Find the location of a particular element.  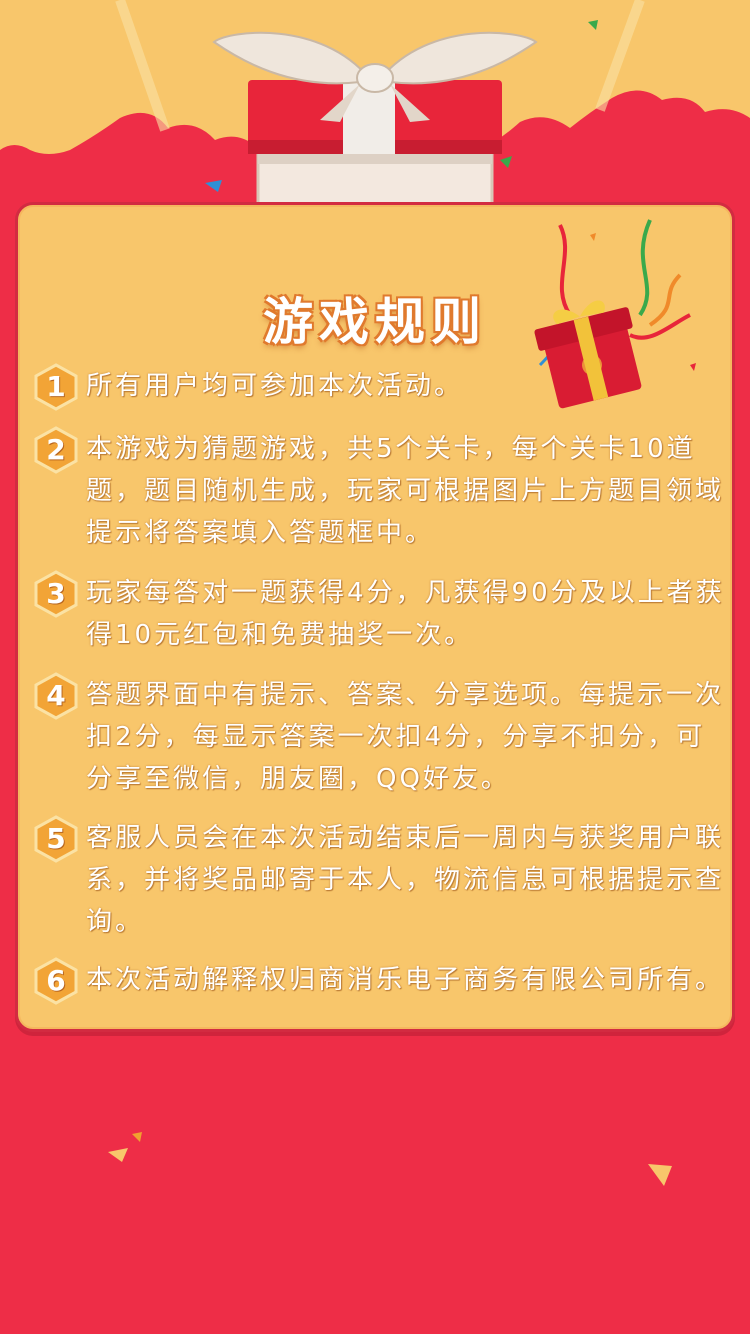

rule-number: 5 is located at coordinates (56, 838).